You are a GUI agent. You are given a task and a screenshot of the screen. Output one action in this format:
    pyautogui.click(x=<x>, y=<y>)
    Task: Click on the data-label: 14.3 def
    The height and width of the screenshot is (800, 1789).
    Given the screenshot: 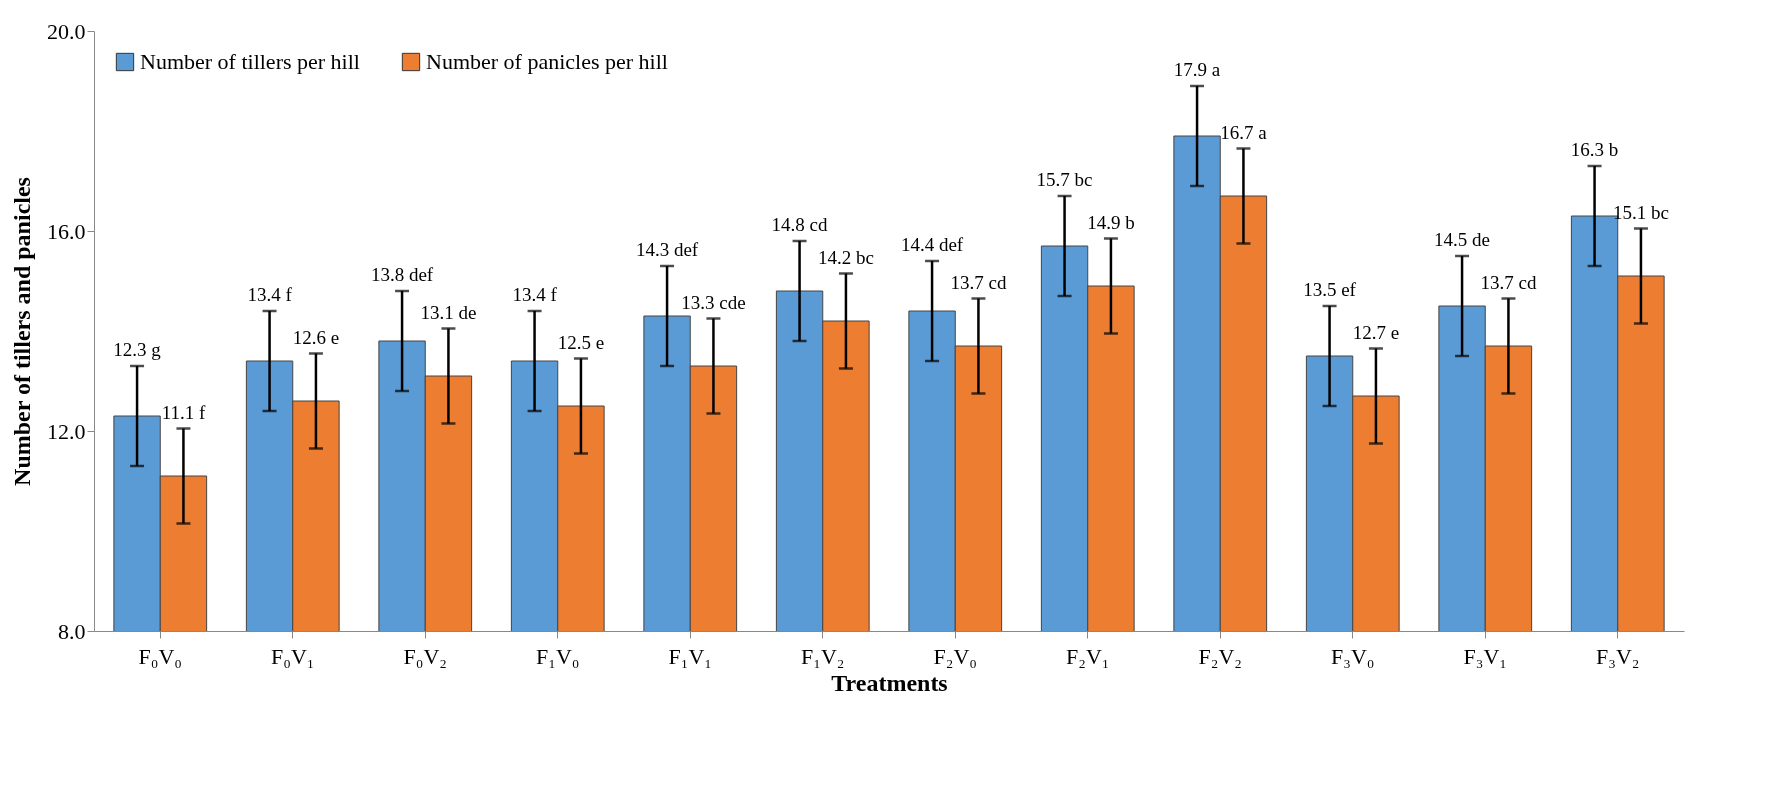 What is the action you would take?
    pyautogui.click(x=667, y=249)
    